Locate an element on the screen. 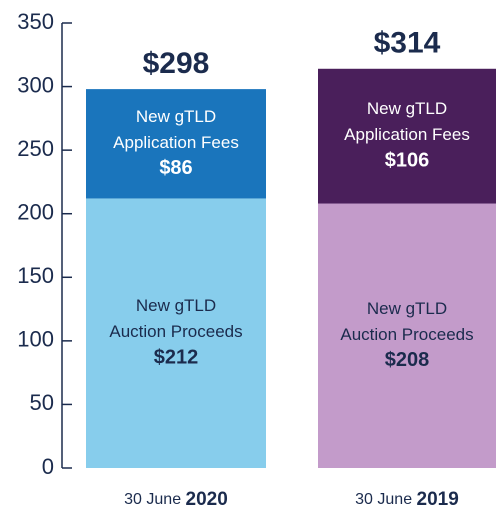 Image resolution: width=496 pixels, height=517 pixels. y-tick-label: 250 is located at coordinates (35, 148).